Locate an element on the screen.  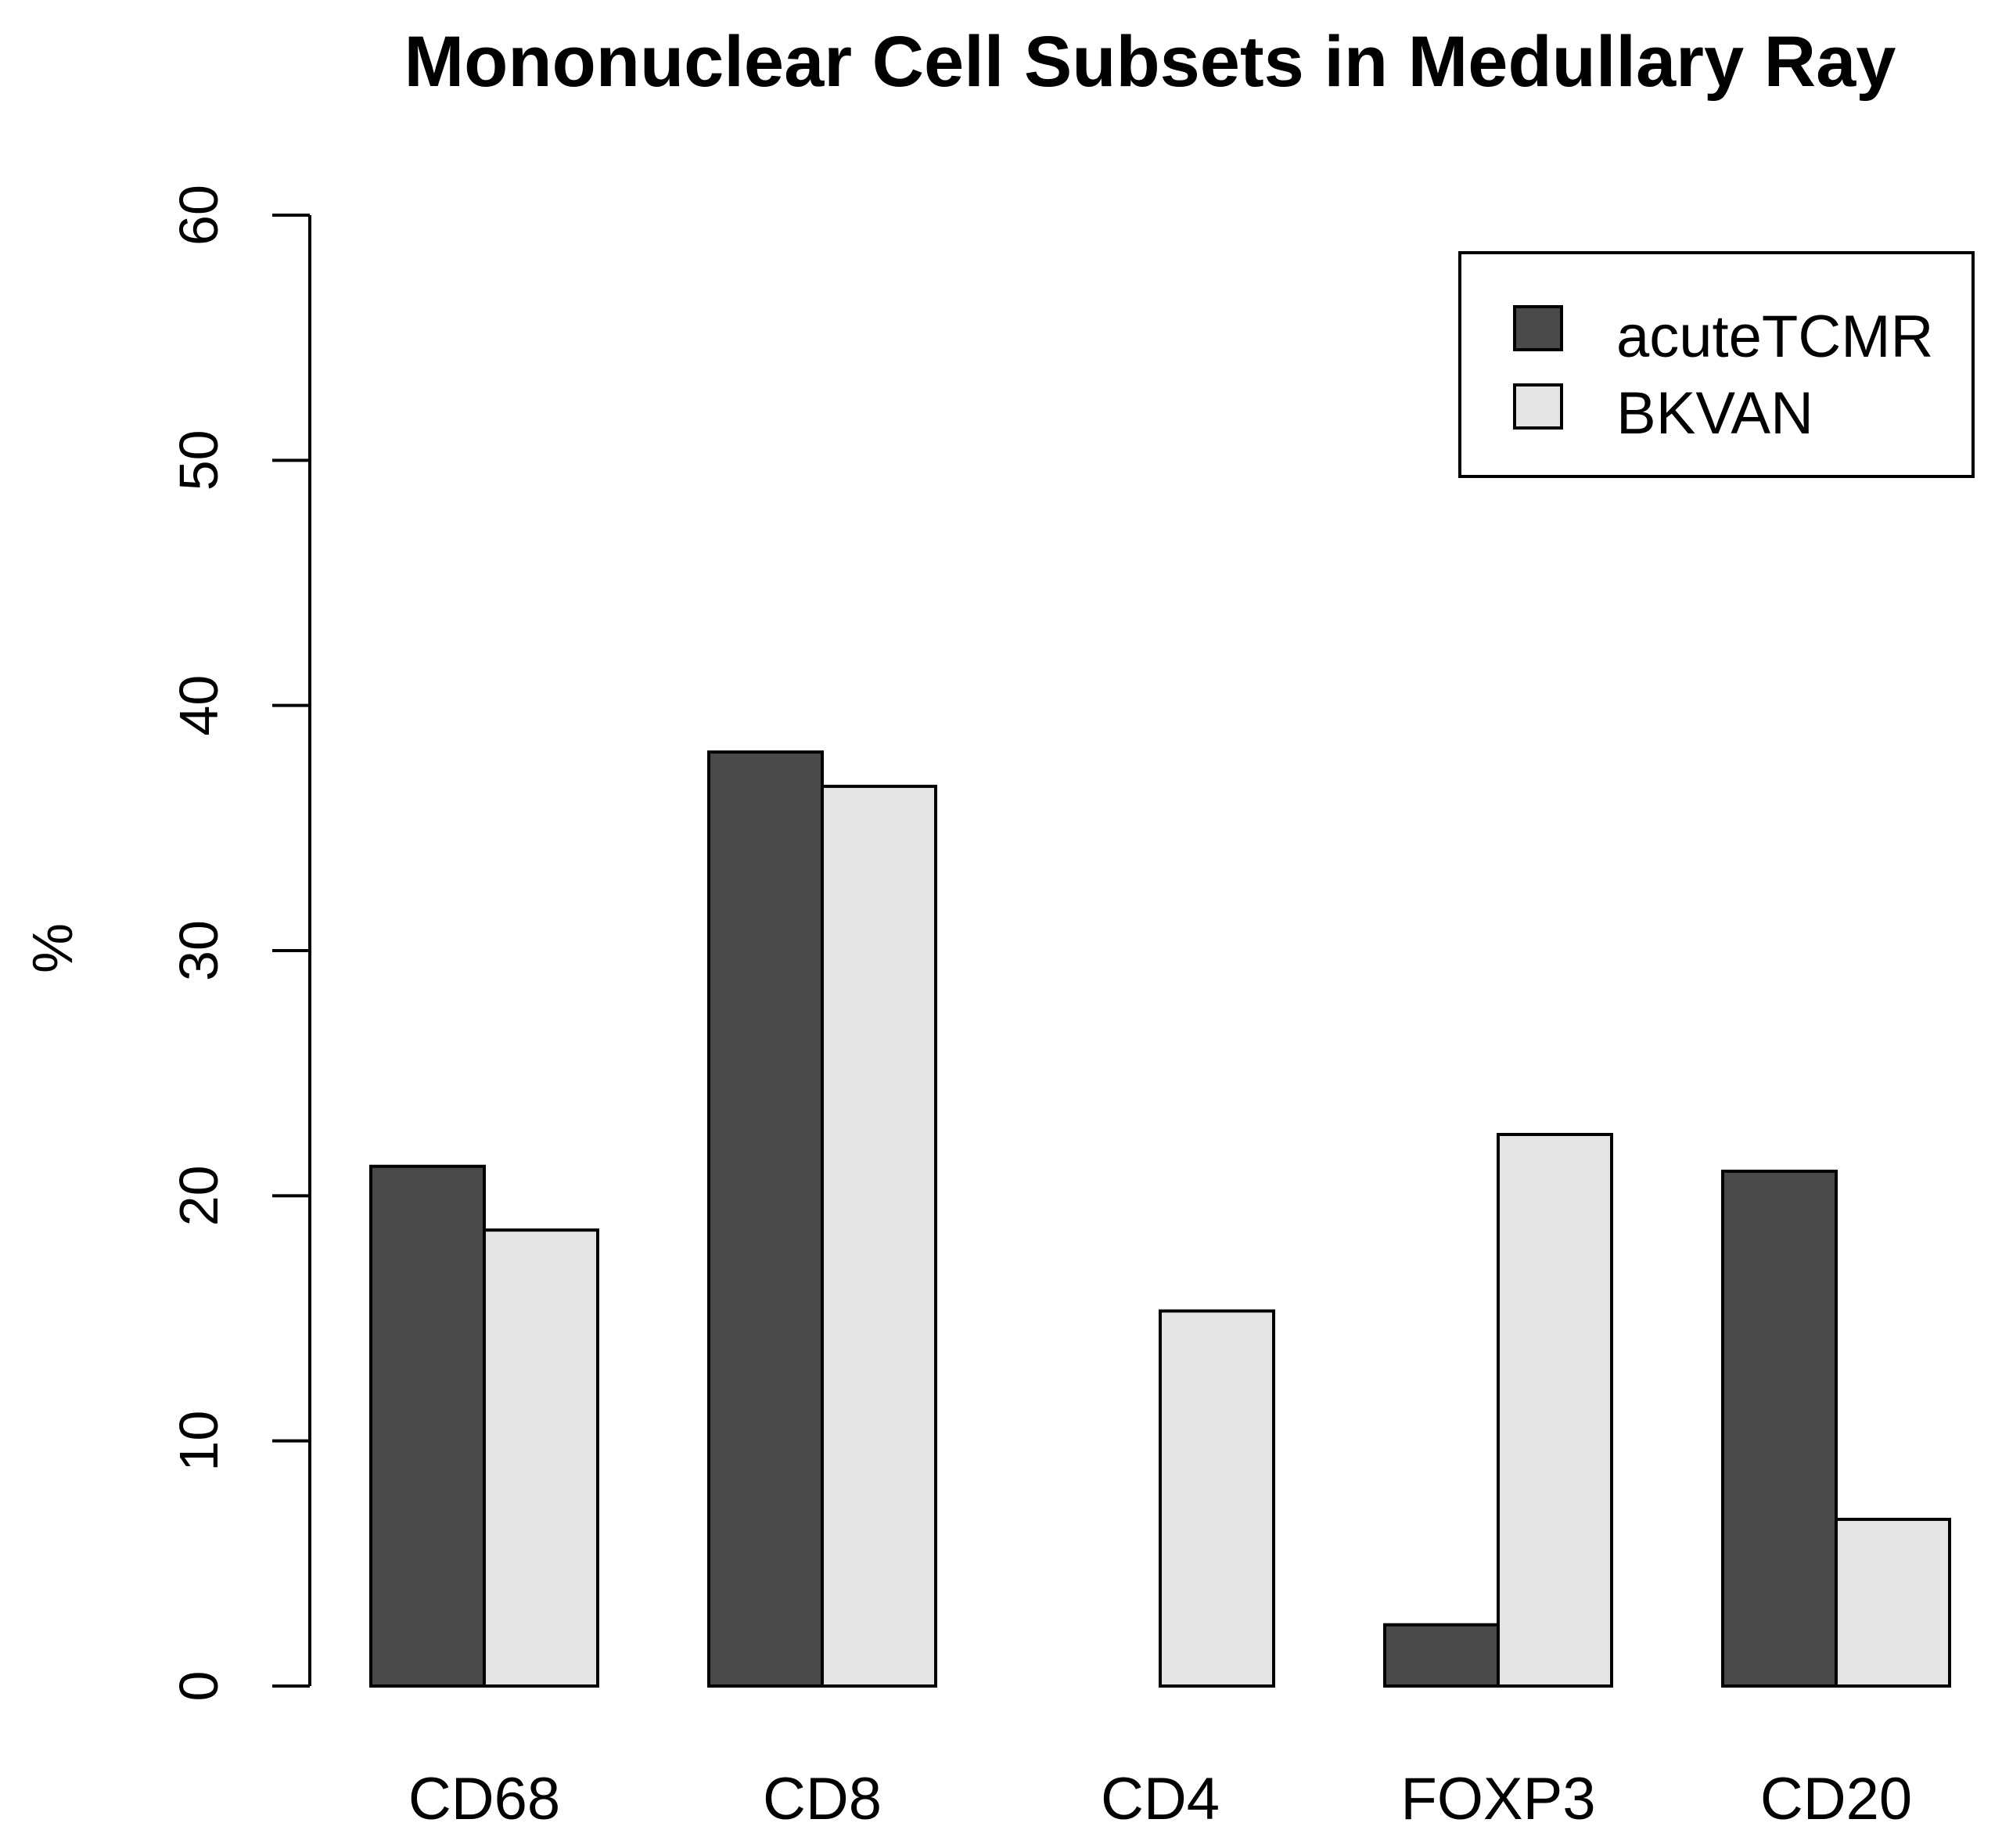
category-label-cd20: CD20 is located at coordinates (1836, 1799).